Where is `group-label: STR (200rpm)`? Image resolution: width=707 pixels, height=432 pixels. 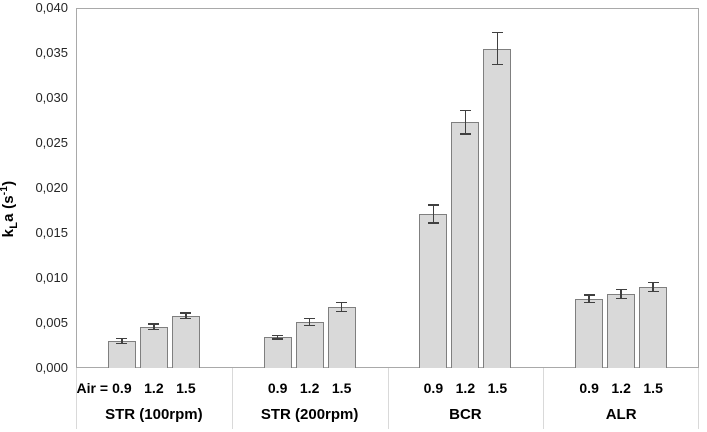 group-label: STR (200rpm) is located at coordinates (309, 414).